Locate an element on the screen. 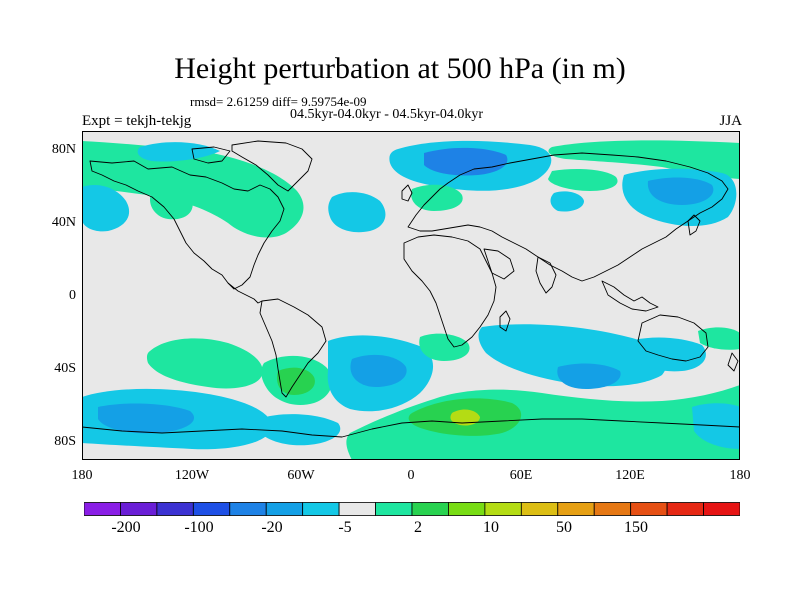 The width and height of the screenshot is (800, 600). contour-neg-japan is located at coordinates (567, 201).